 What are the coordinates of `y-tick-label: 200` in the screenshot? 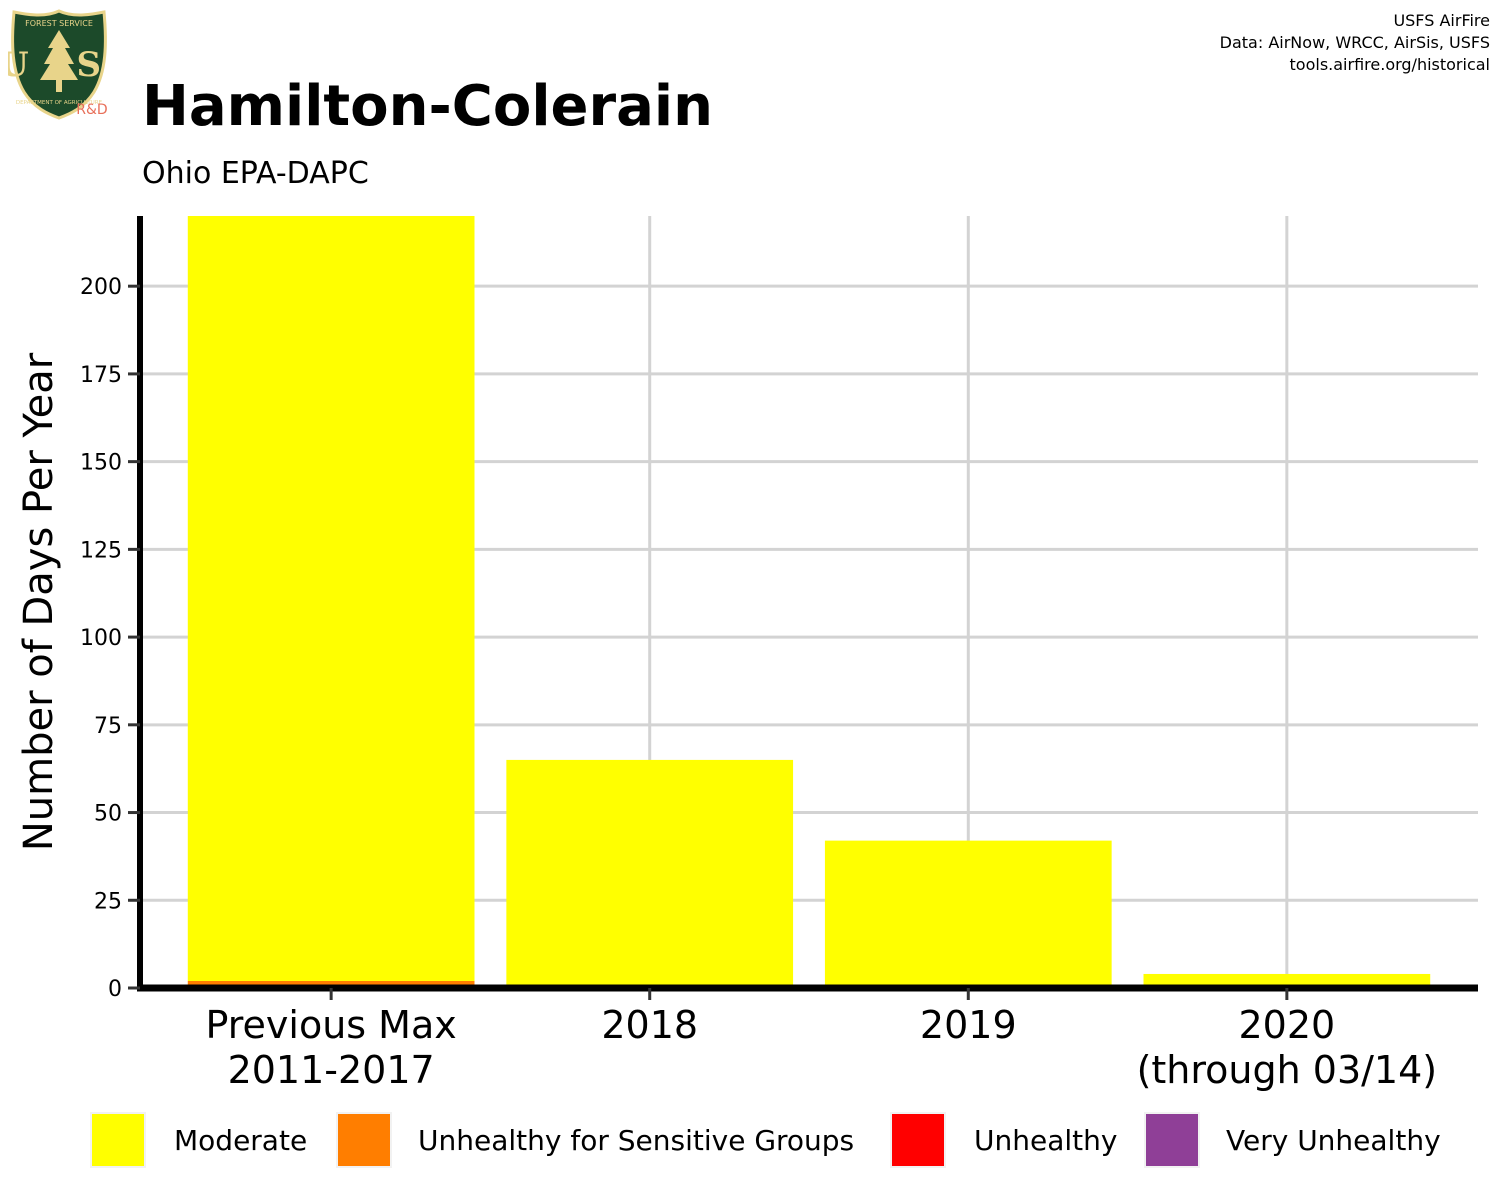 It's located at (101, 287).